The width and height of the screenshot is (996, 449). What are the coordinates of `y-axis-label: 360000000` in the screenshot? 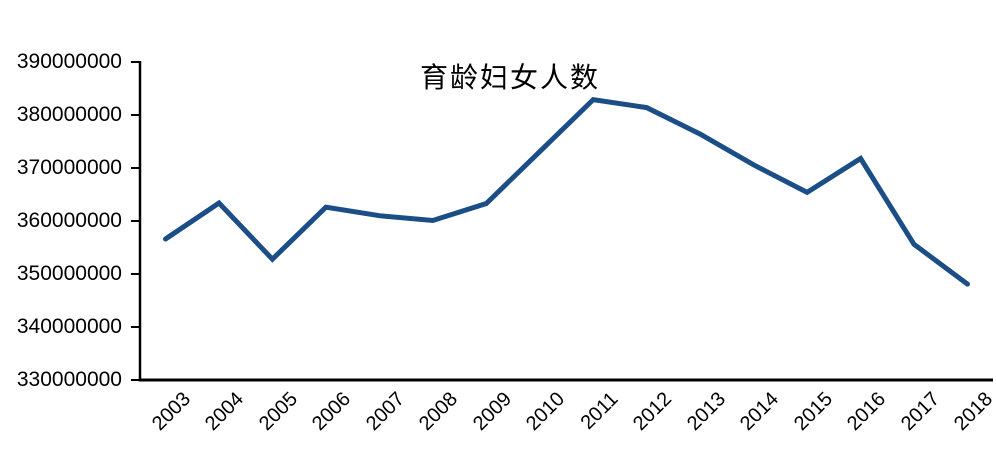 It's located at (69, 220).